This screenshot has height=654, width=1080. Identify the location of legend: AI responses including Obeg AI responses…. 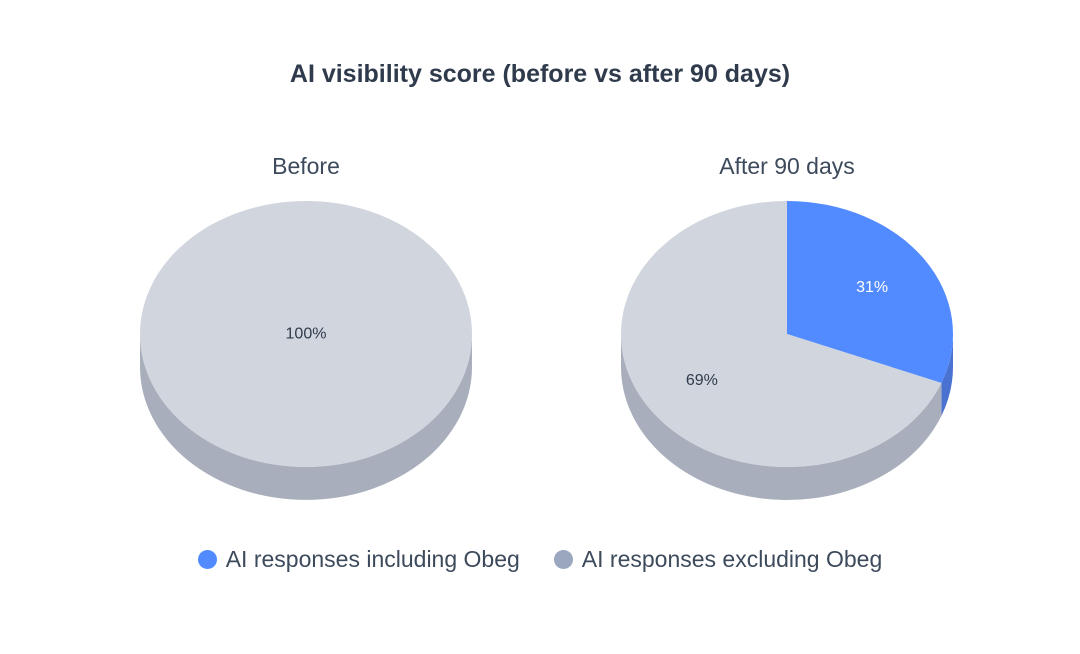
(540, 559).